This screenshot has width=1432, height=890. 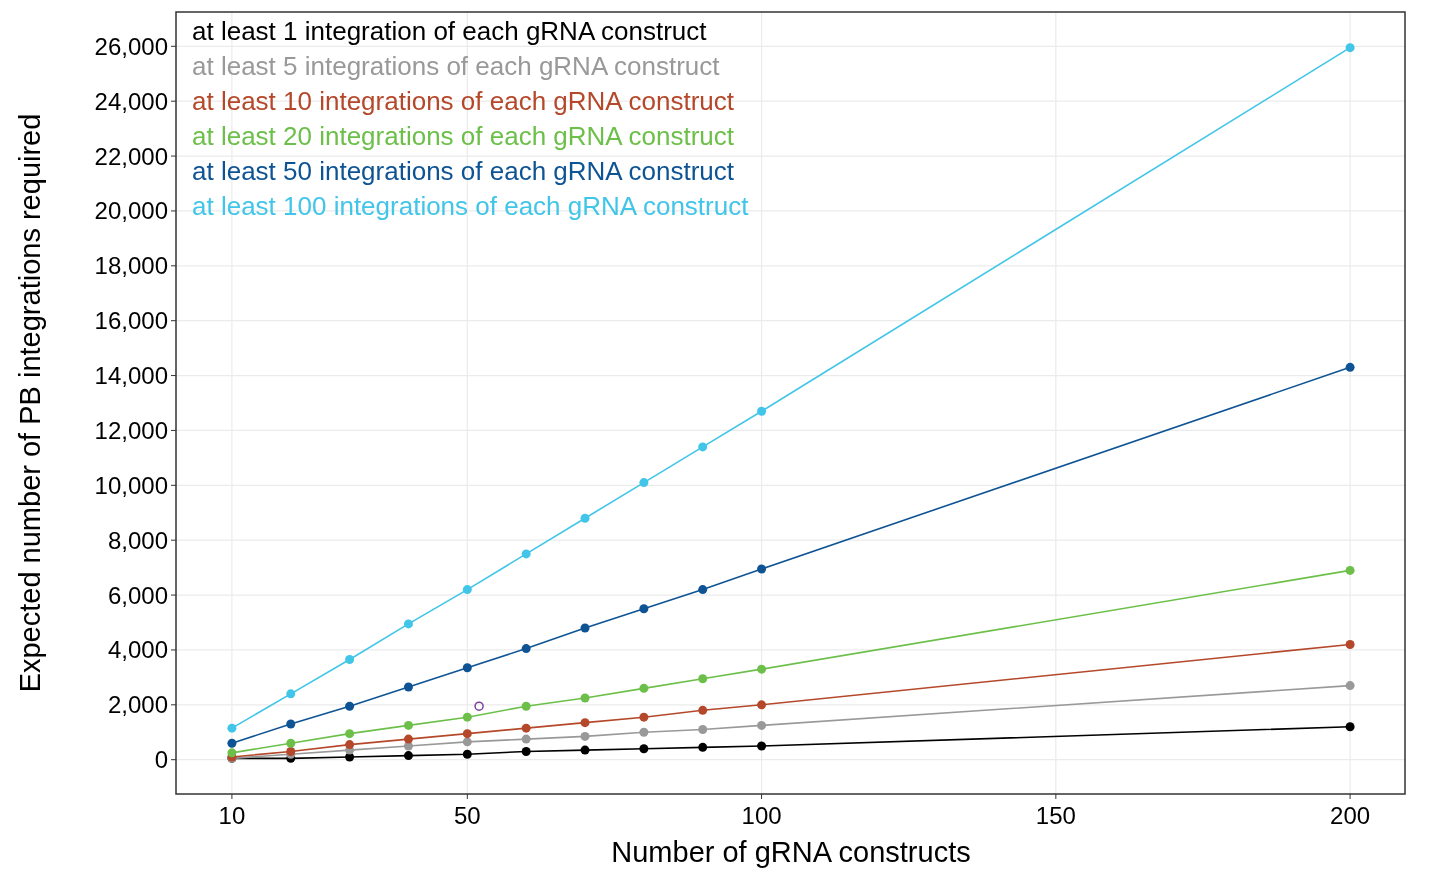 What do you see at coordinates (131, 211) in the screenshot?
I see `y-tick-label: 20,000` at bounding box center [131, 211].